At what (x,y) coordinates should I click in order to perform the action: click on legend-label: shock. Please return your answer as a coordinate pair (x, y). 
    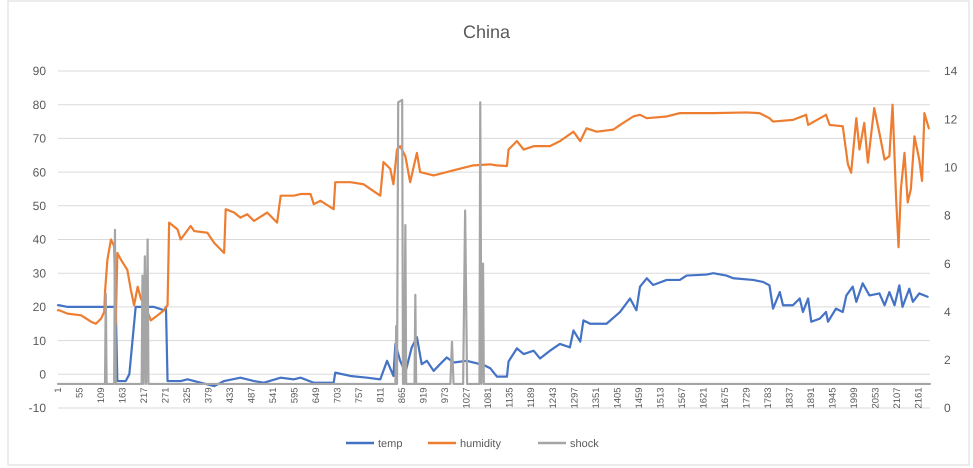
    Looking at the image, I should click on (585, 444).